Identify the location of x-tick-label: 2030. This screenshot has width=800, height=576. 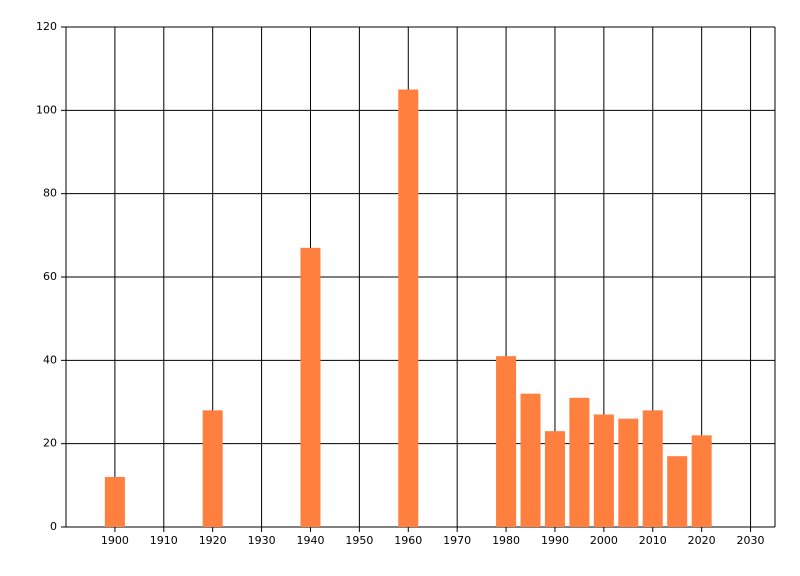
(751, 540).